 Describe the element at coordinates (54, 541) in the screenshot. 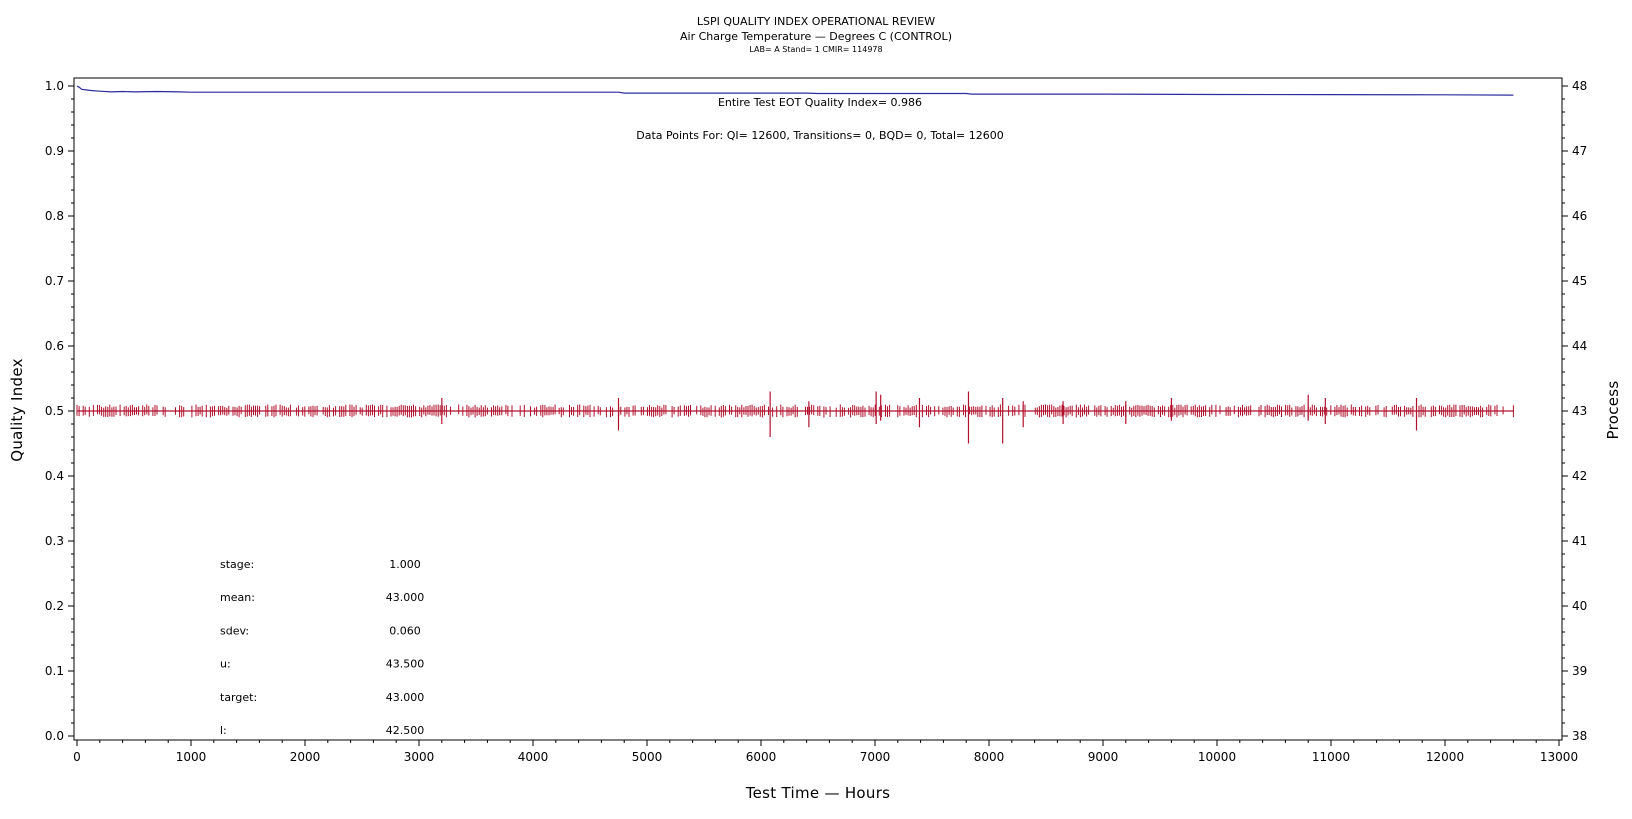

I see `y-tick-label: 0.3` at that location.